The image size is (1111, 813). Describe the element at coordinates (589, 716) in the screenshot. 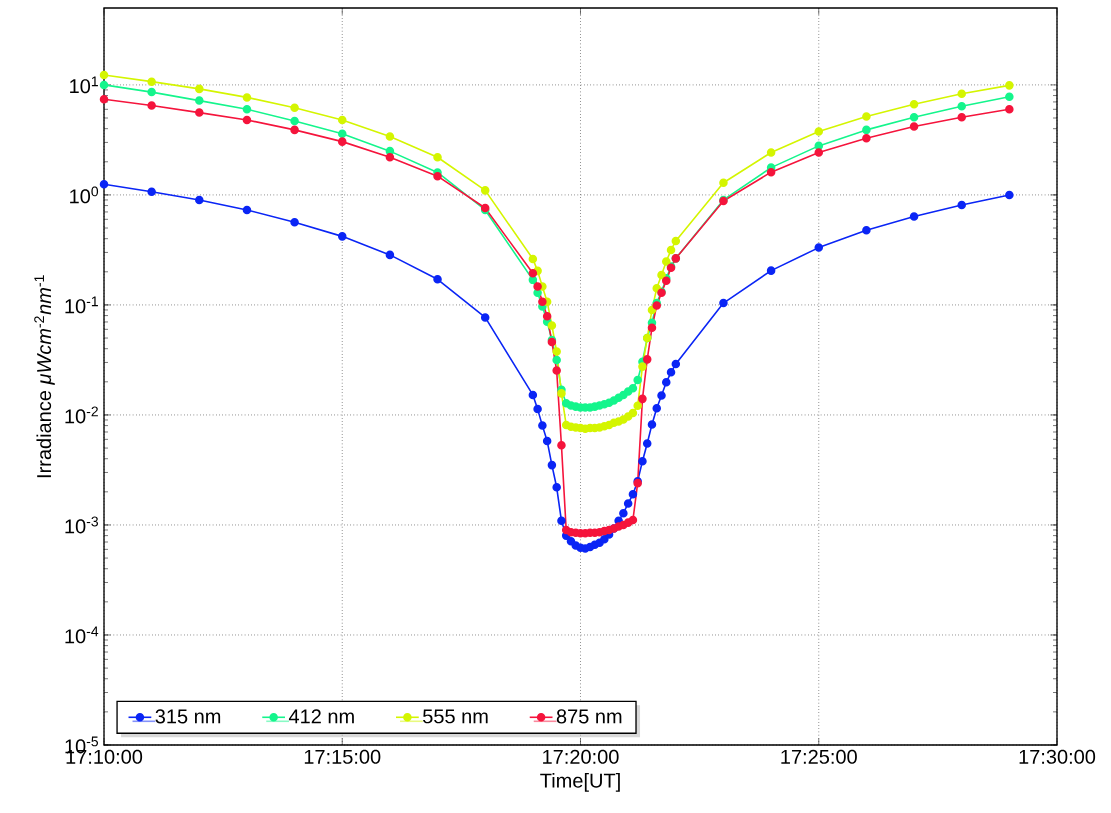

I see `legend-label: 875 nm` at that location.